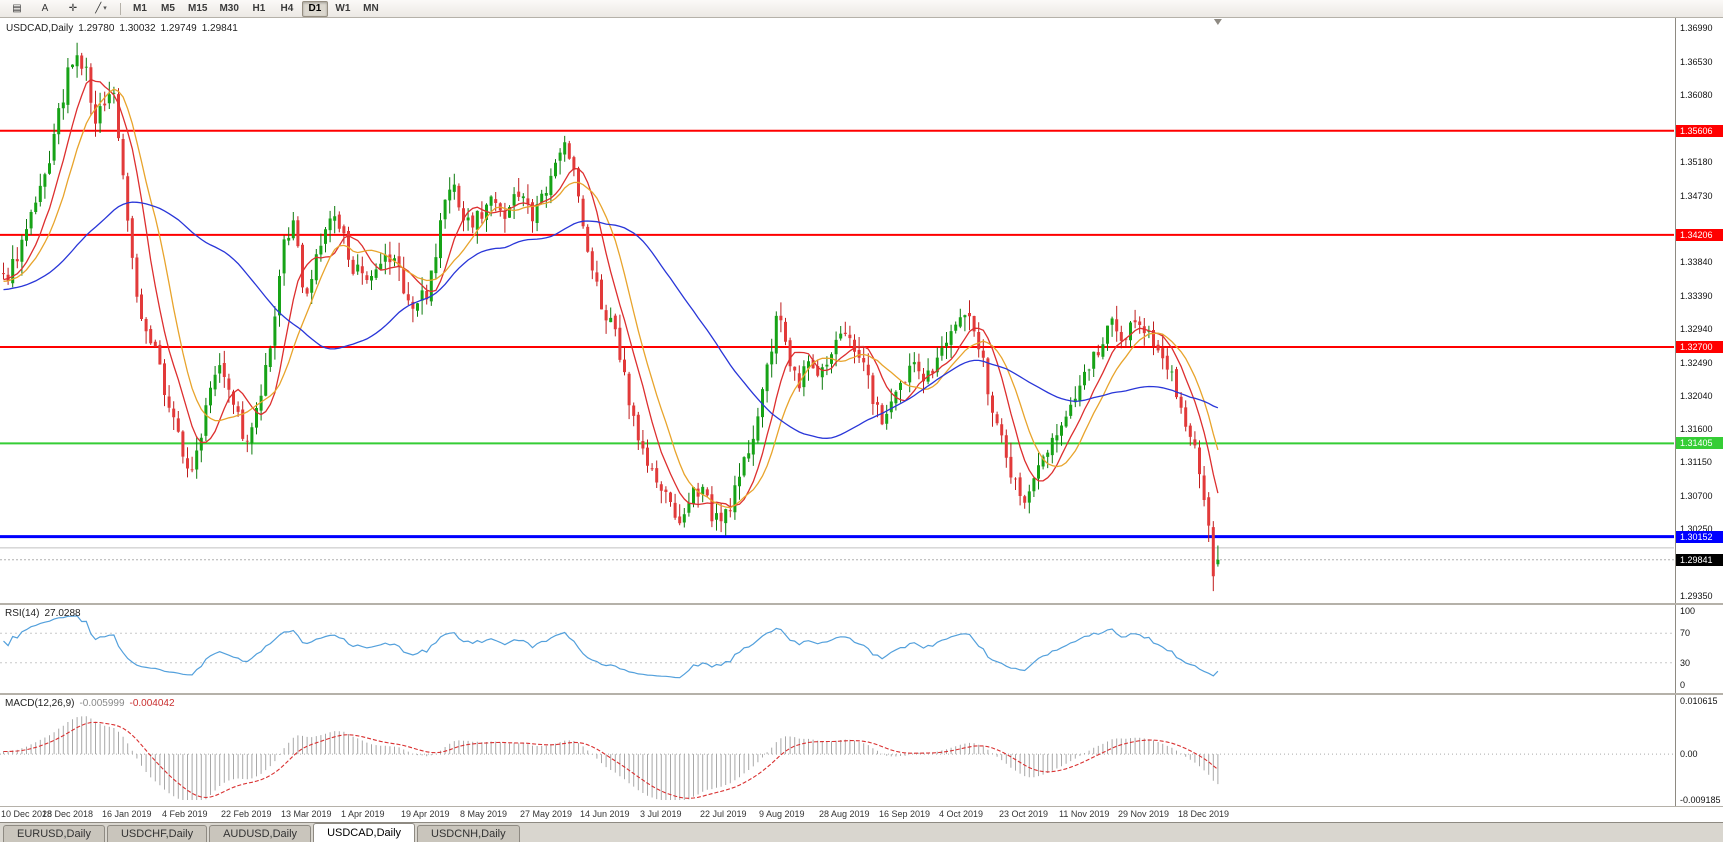 The width and height of the screenshot is (1723, 842). I want to click on price-axis-label: 1.35180, so click(1696, 162).